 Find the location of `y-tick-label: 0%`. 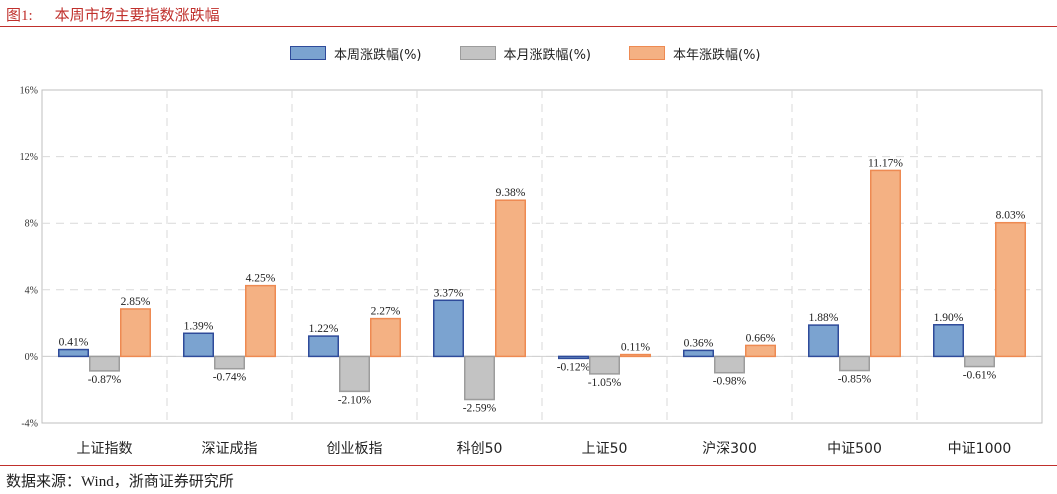

y-tick-label: 0% is located at coordinates (31, 357).